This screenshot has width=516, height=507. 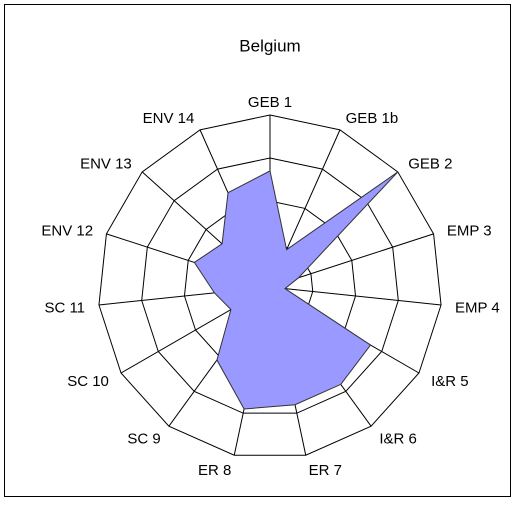 I want to click on axis-label: ENV 12, so click(x=67, y=230).